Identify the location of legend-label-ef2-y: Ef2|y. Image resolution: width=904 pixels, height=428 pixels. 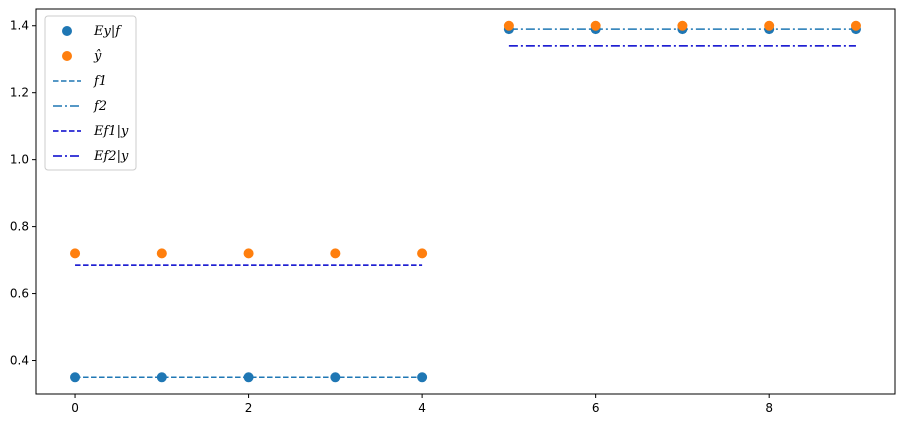
(111, 156).